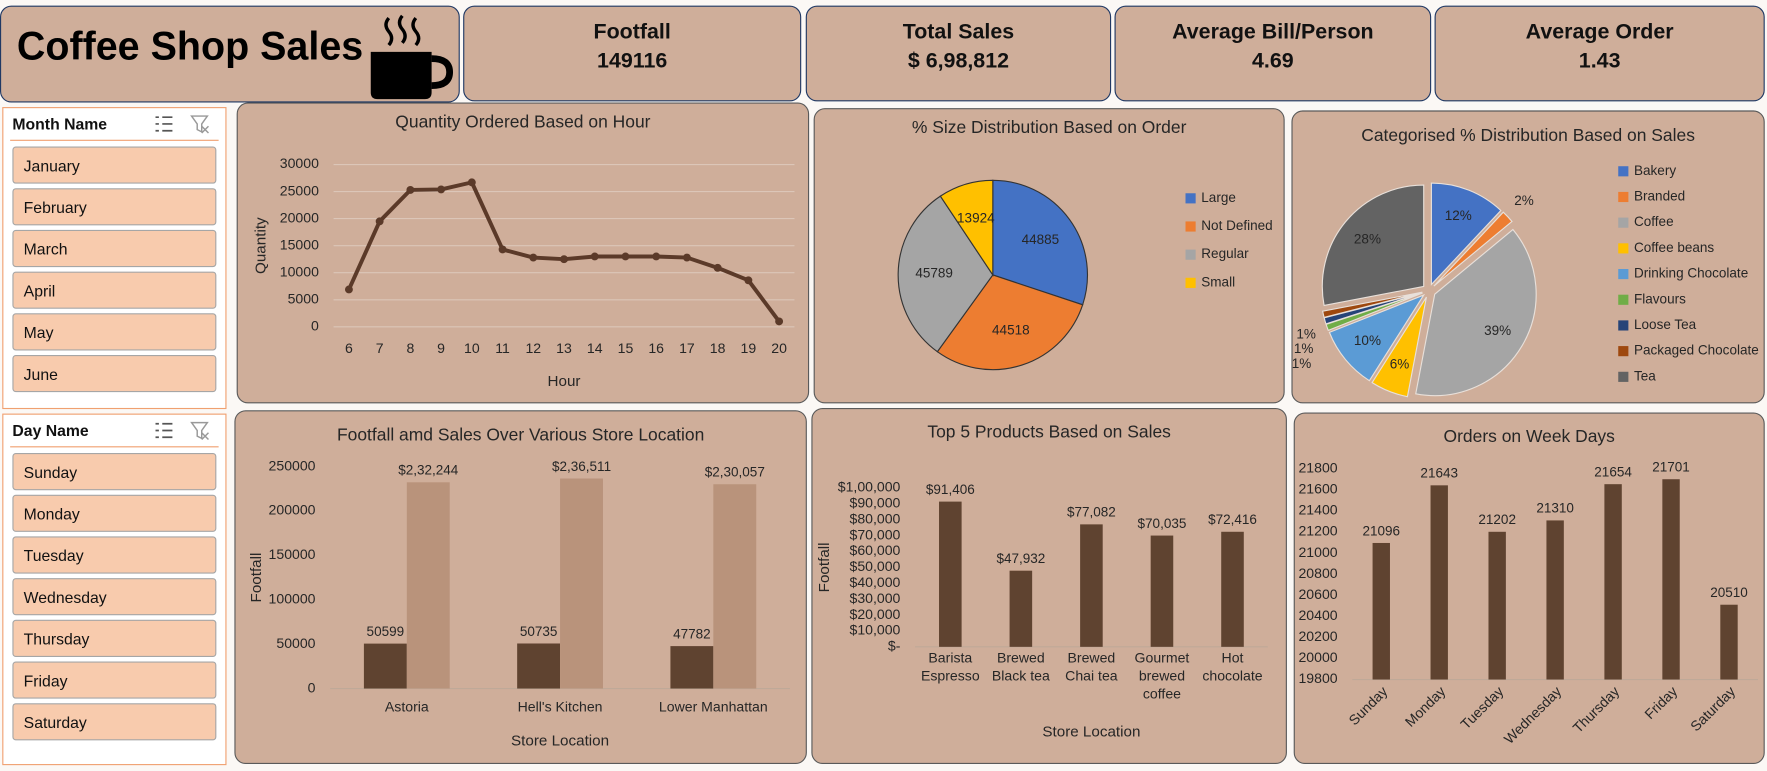  What do you see at coordinates (386, 631) in the screenshot?
I see `data-label: 50599` at bounding box center [386, 631].